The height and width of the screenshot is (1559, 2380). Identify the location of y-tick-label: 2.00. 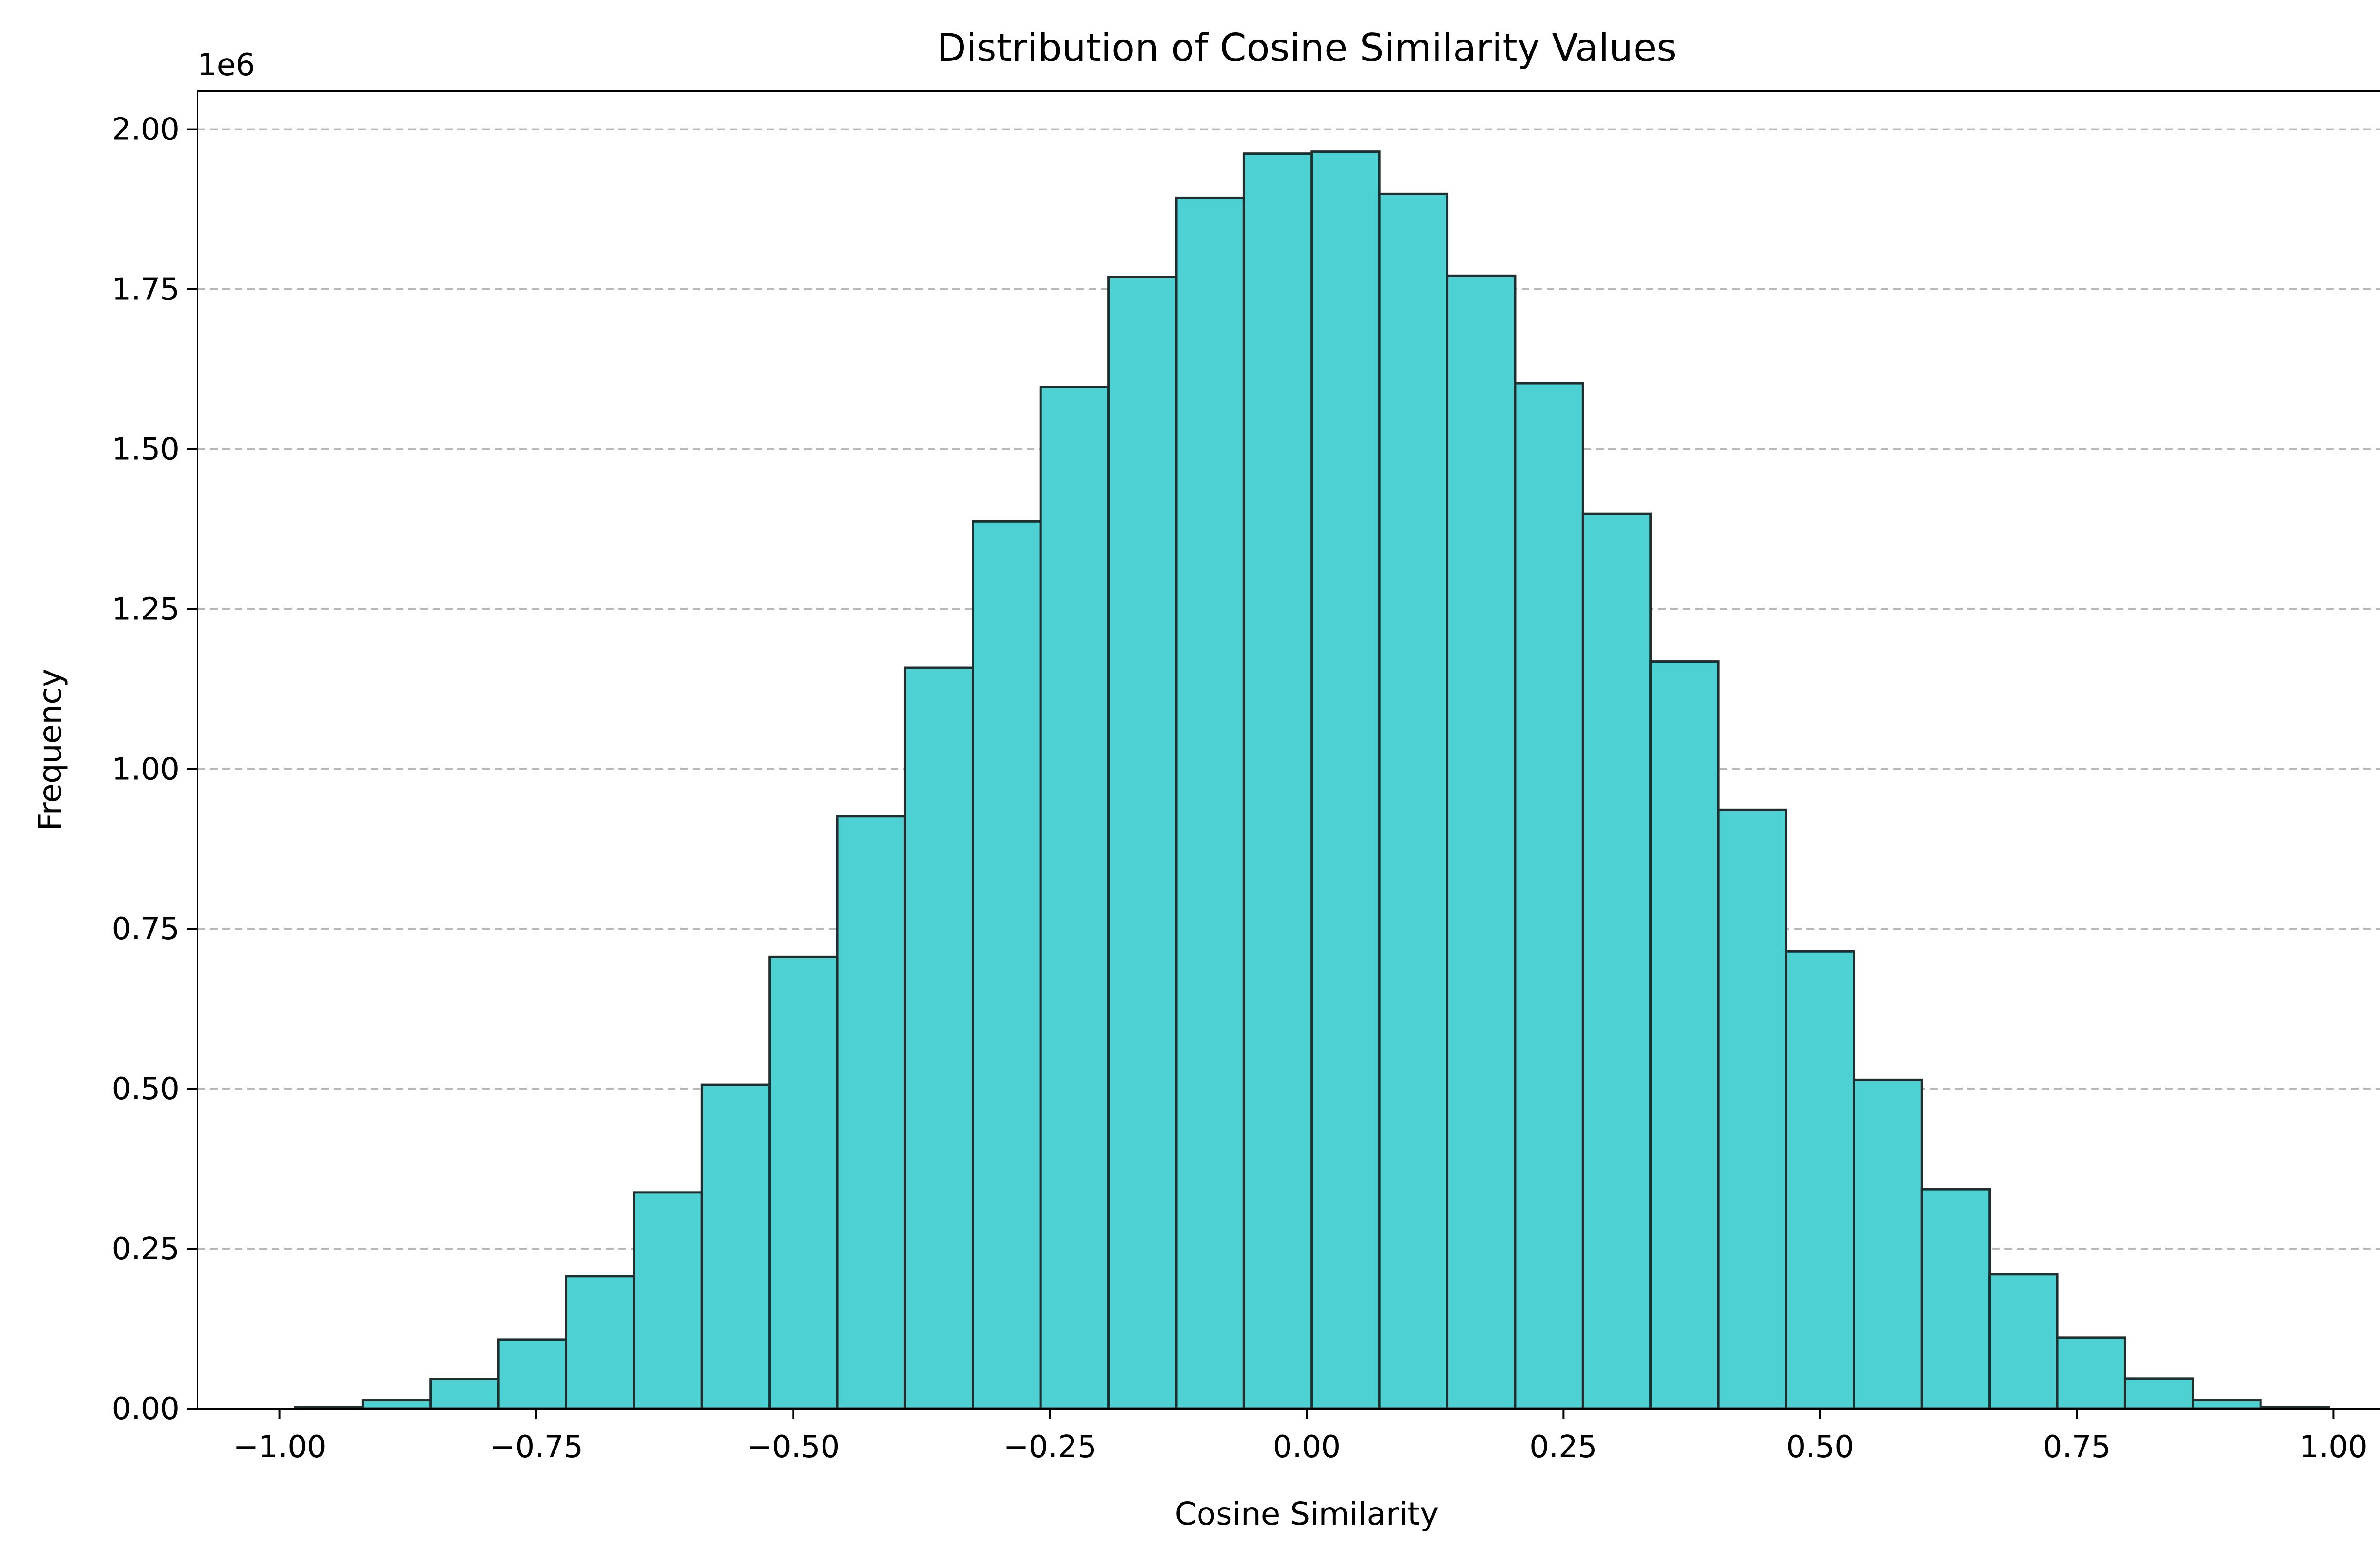
(146, 130).